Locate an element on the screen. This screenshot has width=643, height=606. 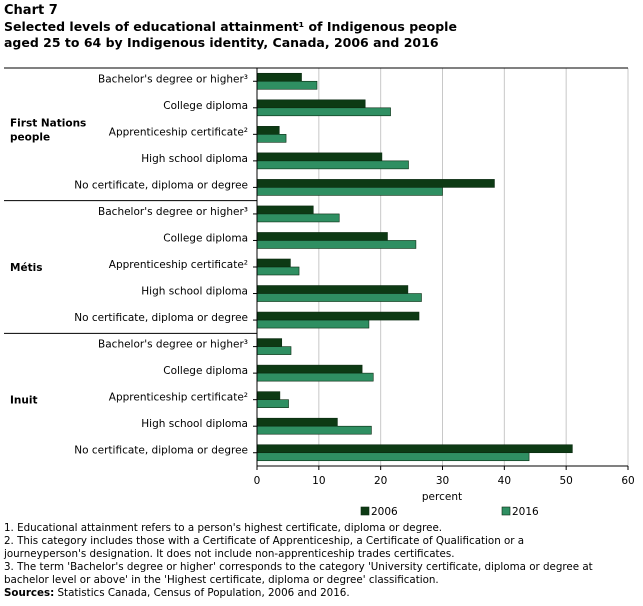
x-tick-label: 30 is located at coordinates (442, 481).